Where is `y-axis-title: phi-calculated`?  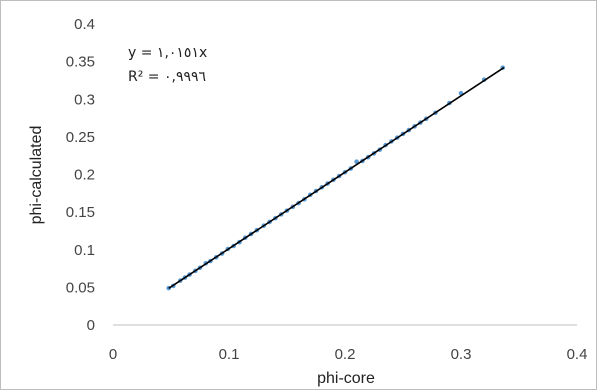
y-axis-title: phi-calculated is located at coordinates (36, 175).